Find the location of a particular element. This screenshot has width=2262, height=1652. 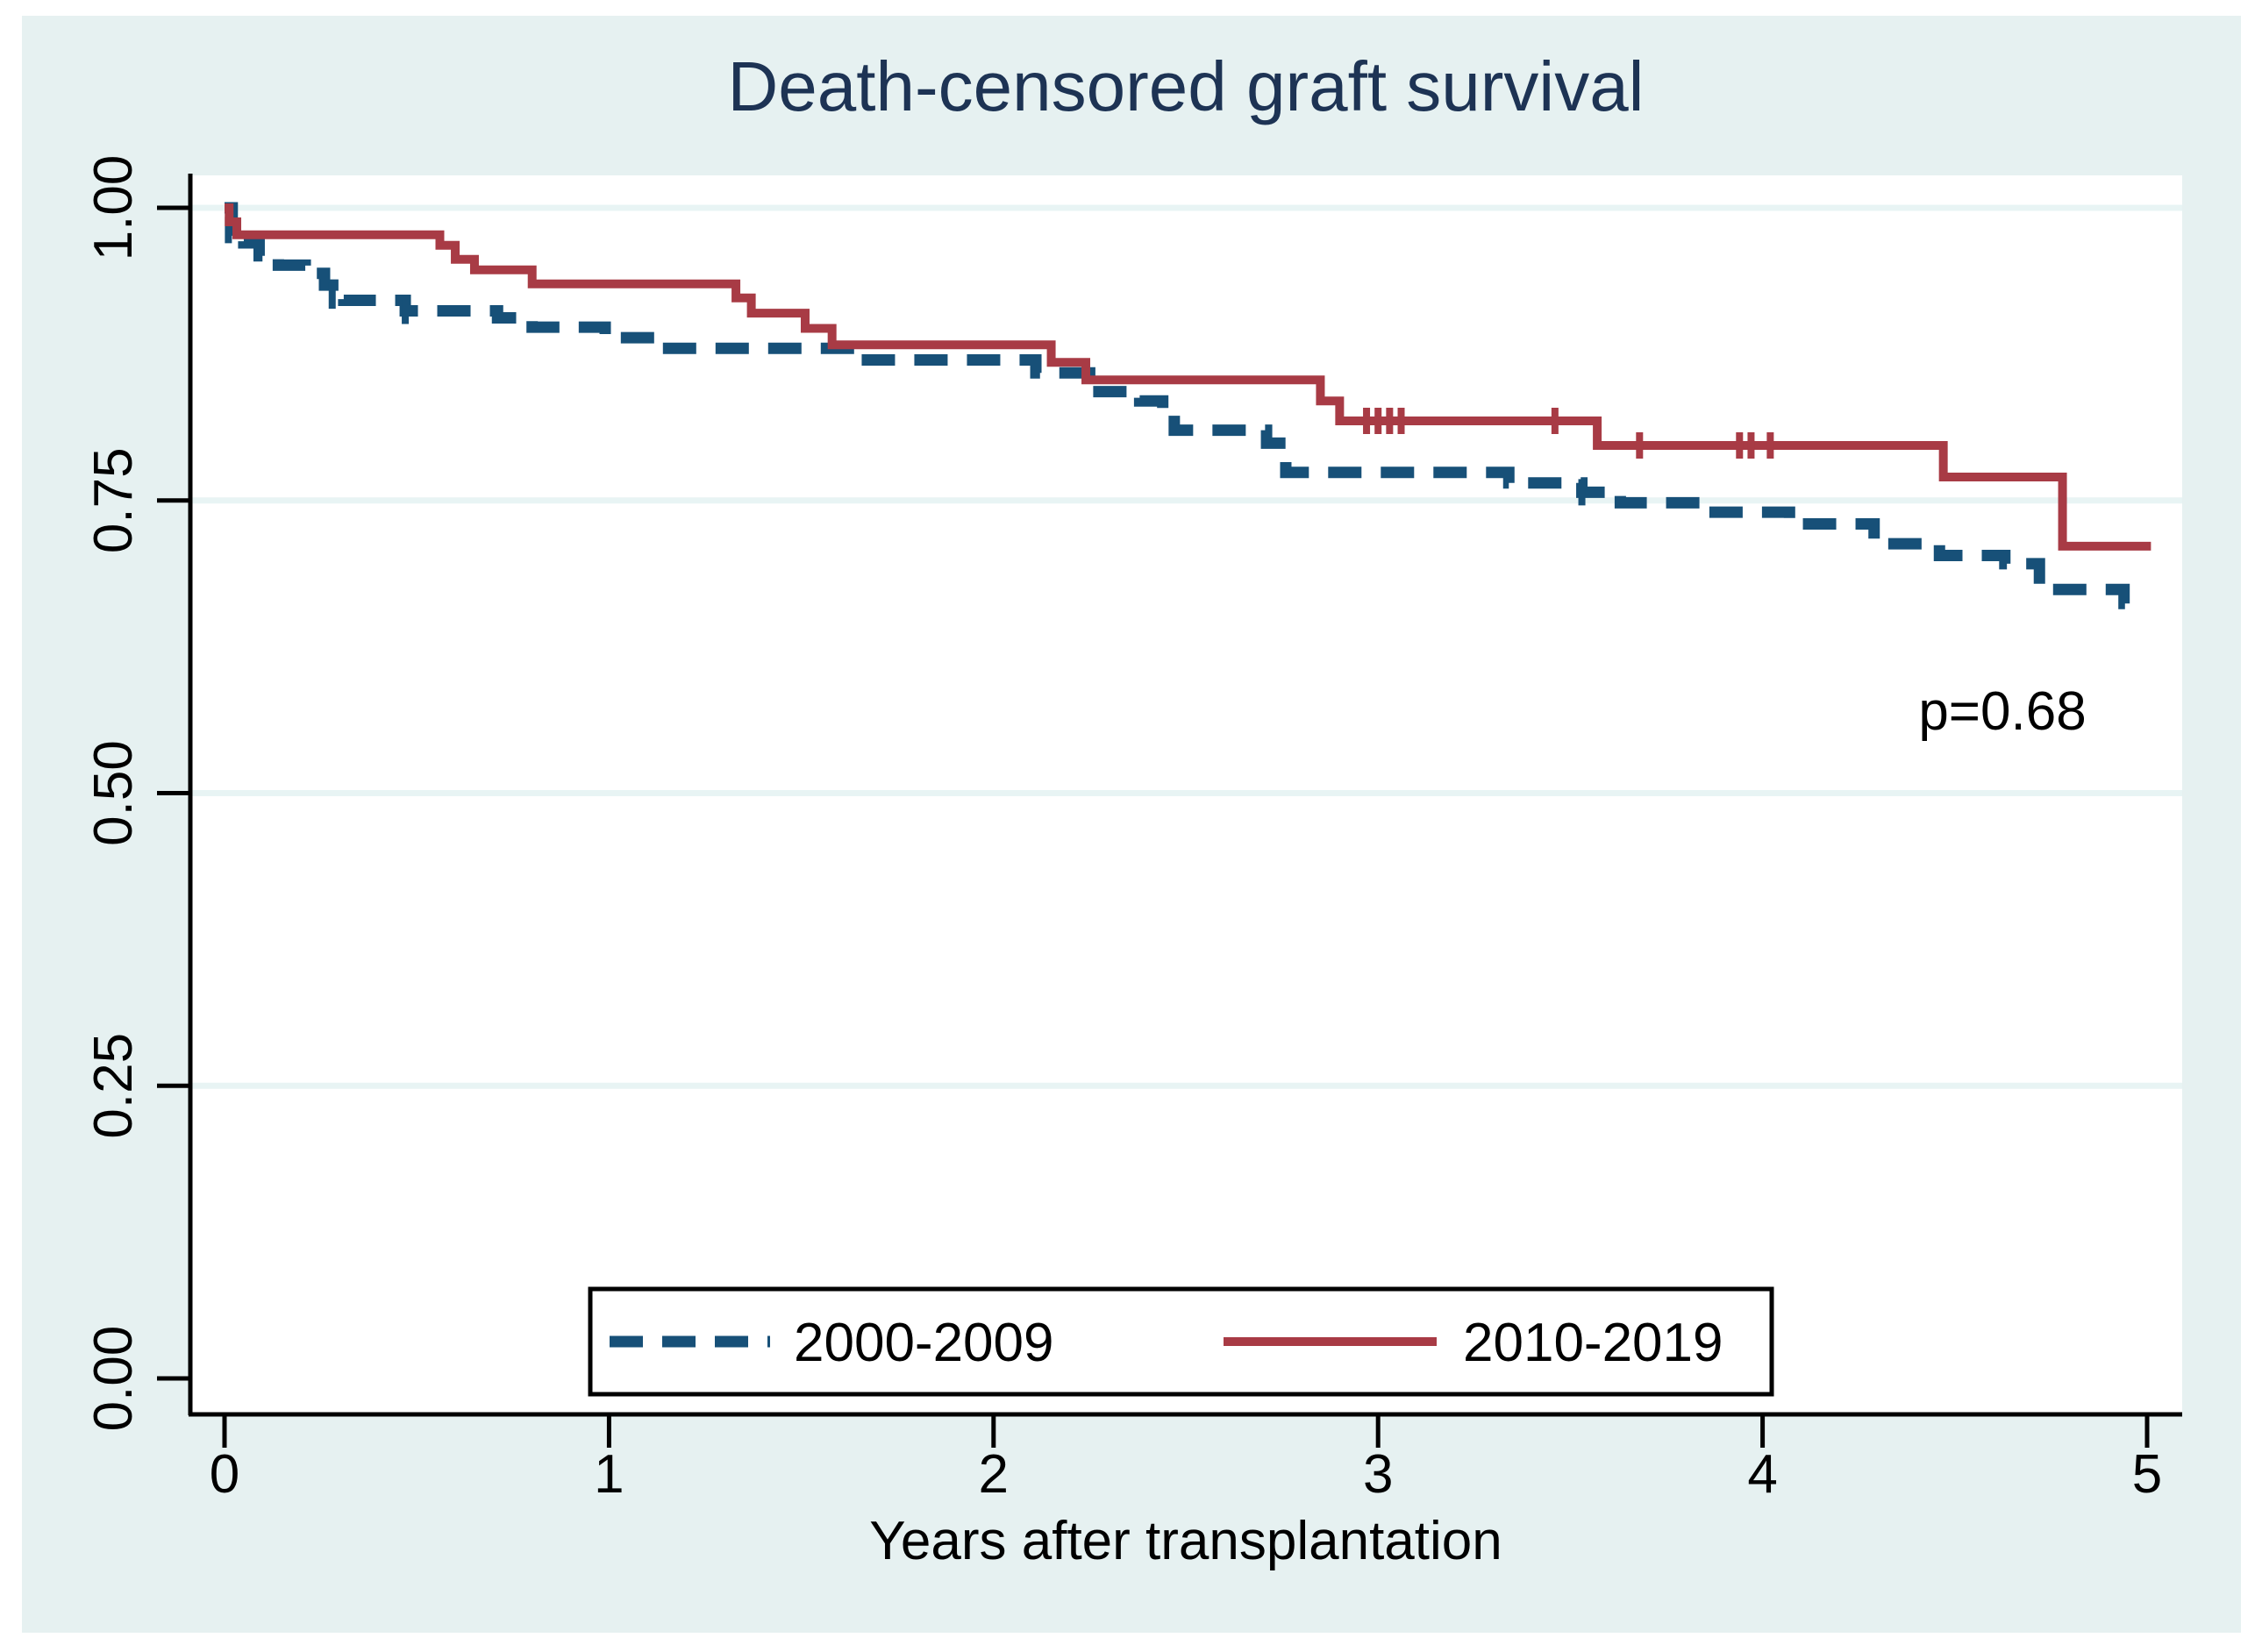

x-tick-label: 5 is located at coordinates (2147, 1474).